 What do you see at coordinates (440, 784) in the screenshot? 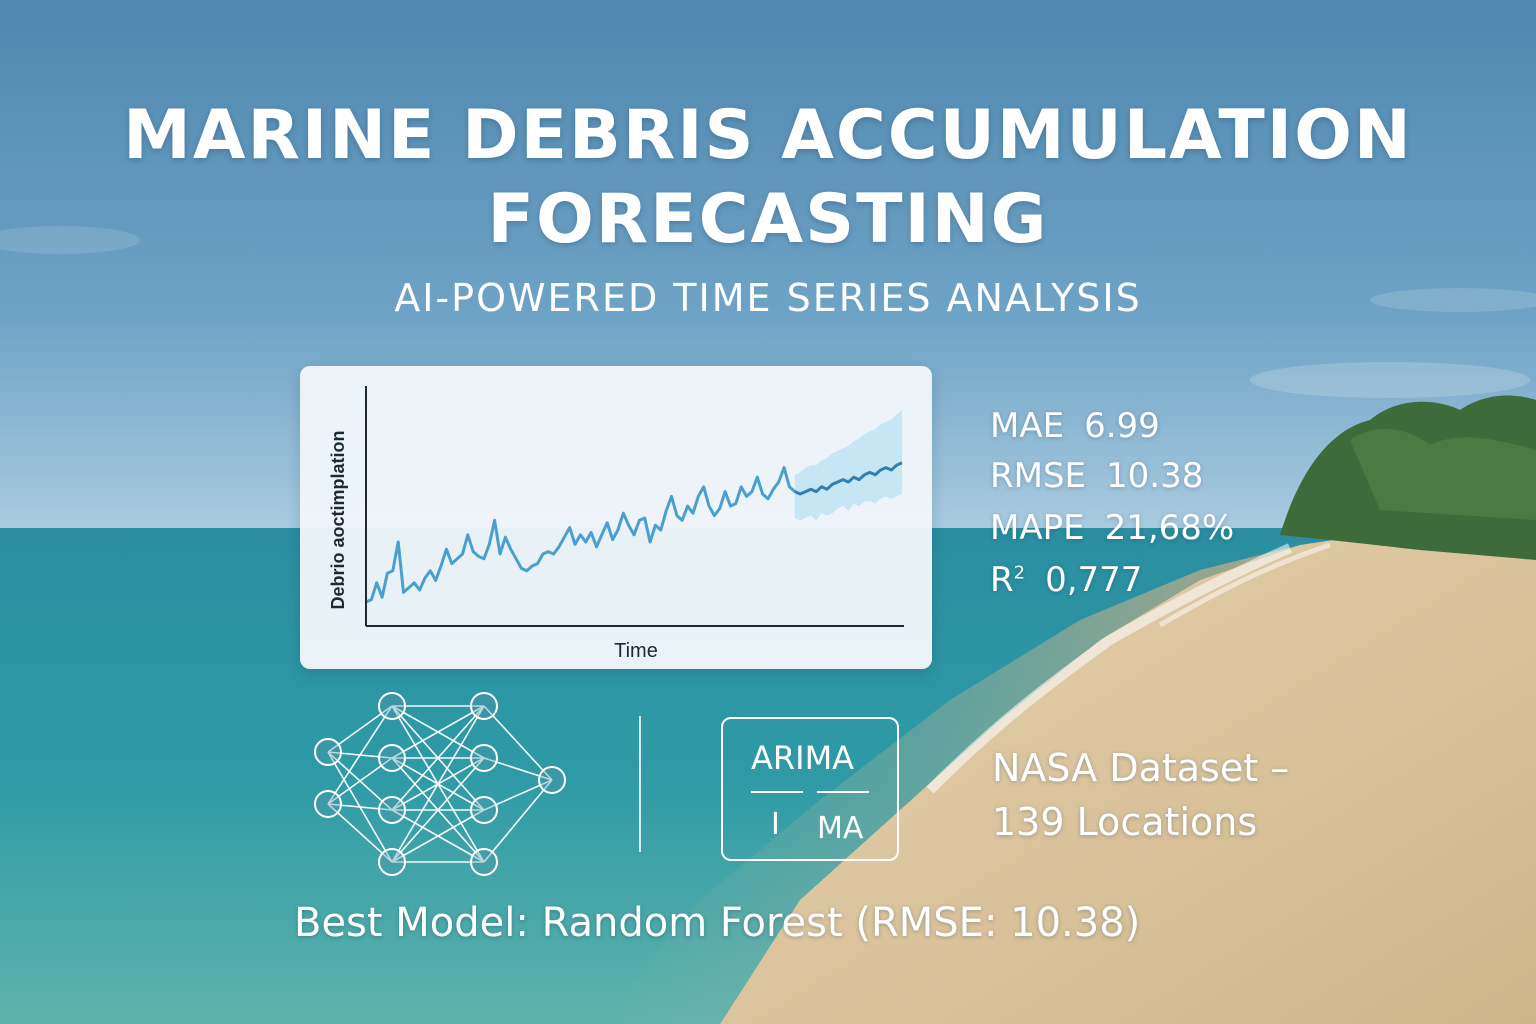
I see `neural-network-icon` at bounding box center [440, 784].